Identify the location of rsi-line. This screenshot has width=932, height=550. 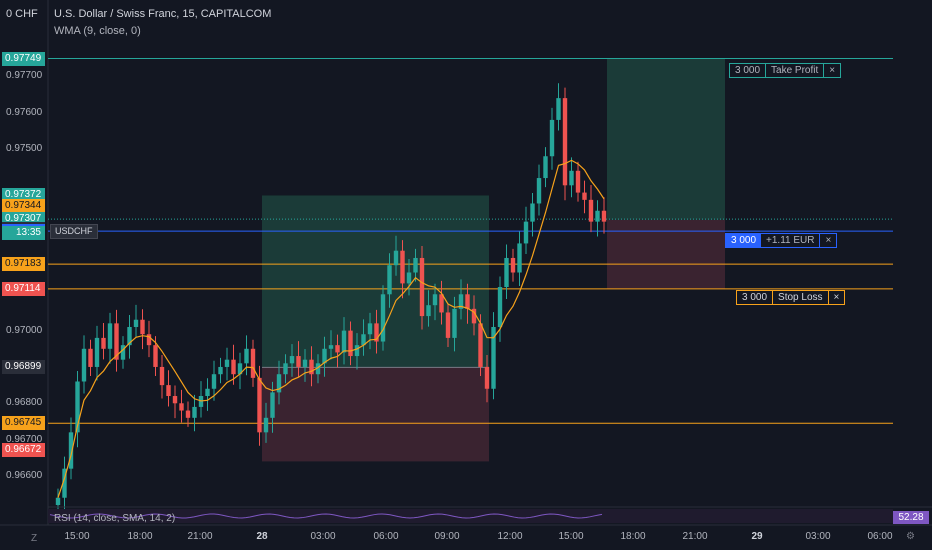
(326, 516).